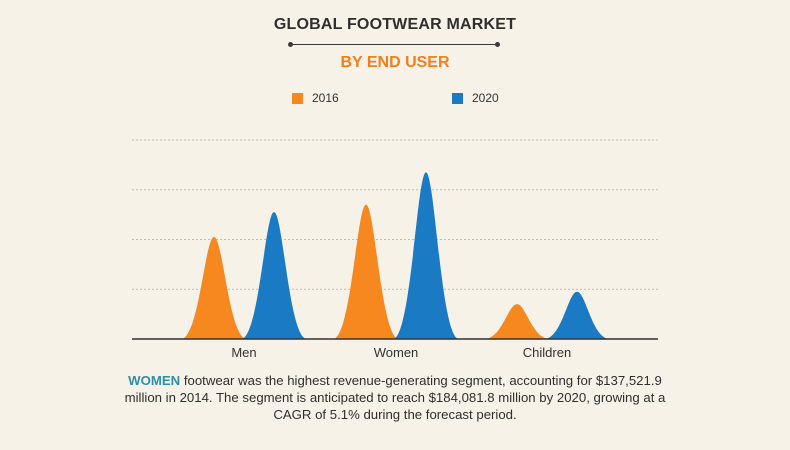 This screenshot has height=450, width=790. I want to click on legend-item-2016: 2016, so click(315, 98).